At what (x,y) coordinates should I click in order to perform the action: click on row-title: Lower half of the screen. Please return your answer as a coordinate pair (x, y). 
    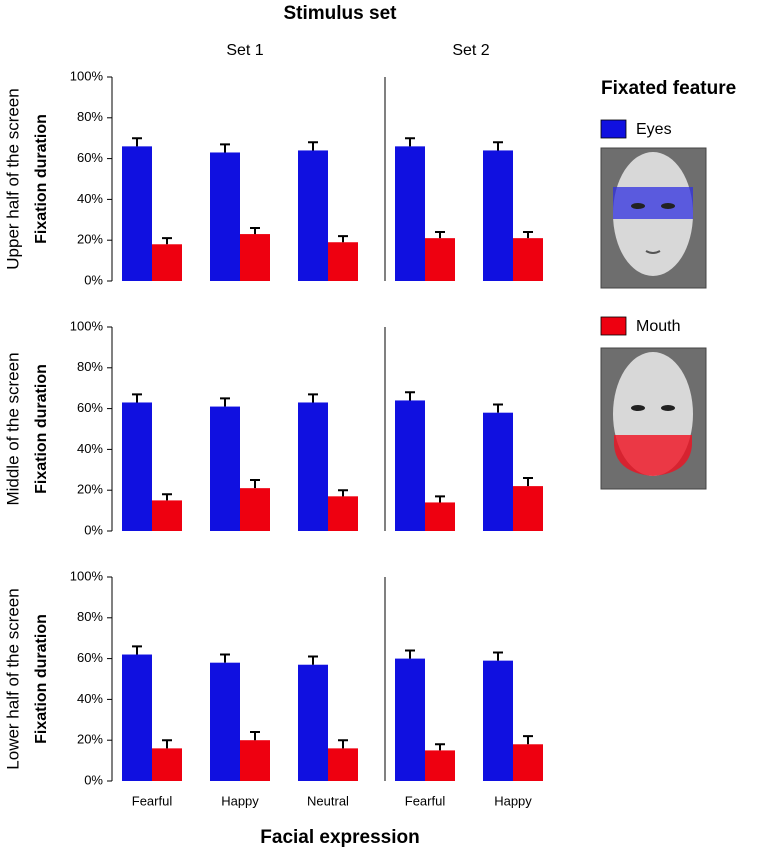
    Looking at the image, I should click on (12, 678).